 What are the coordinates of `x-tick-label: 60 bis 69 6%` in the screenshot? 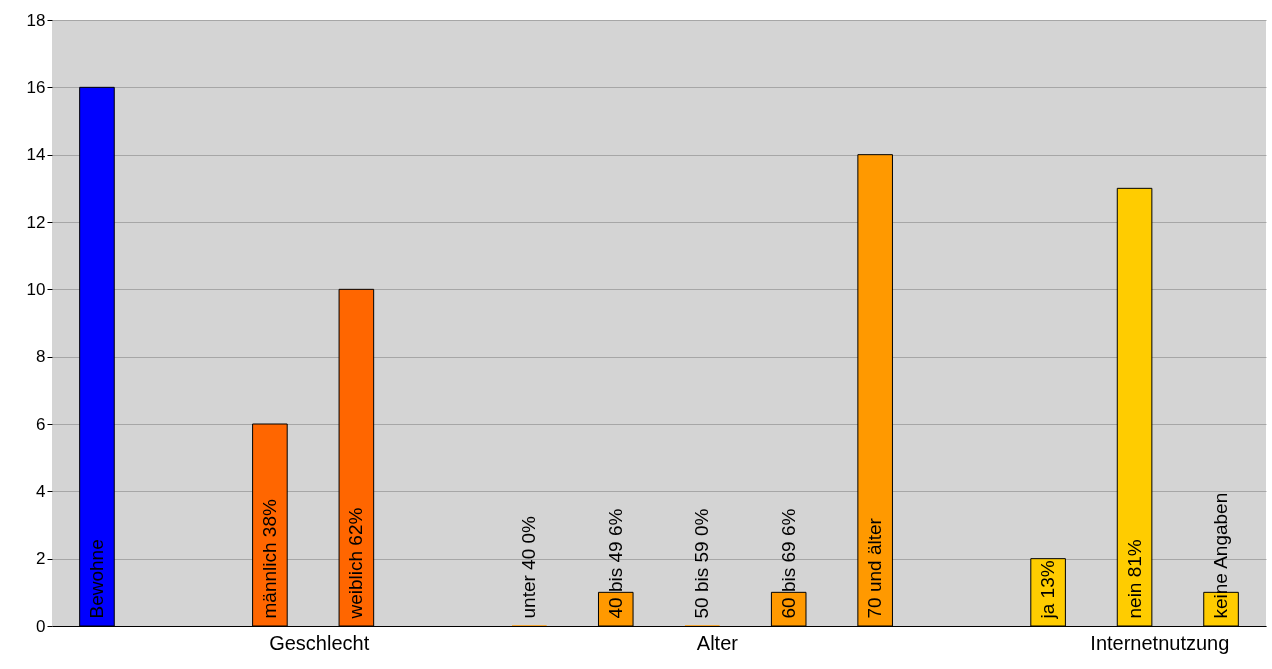 It's located at (788, 563).